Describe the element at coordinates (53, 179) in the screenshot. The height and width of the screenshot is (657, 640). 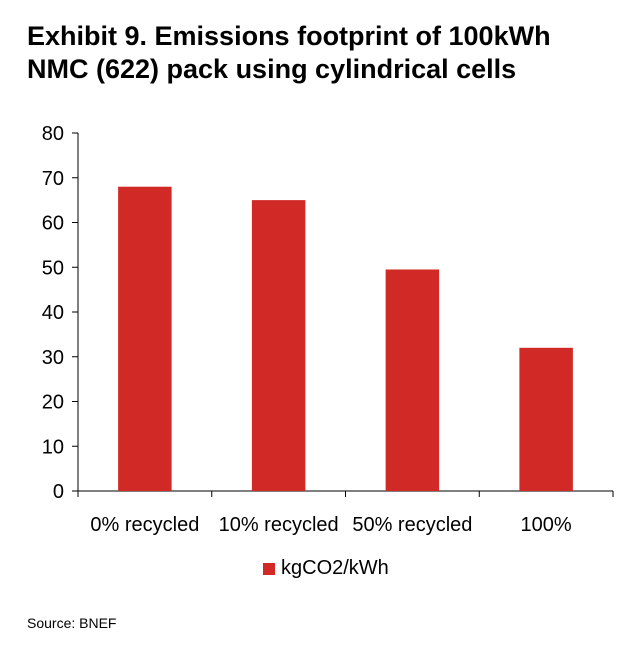
I see `y-tick-label: 70` at that location.